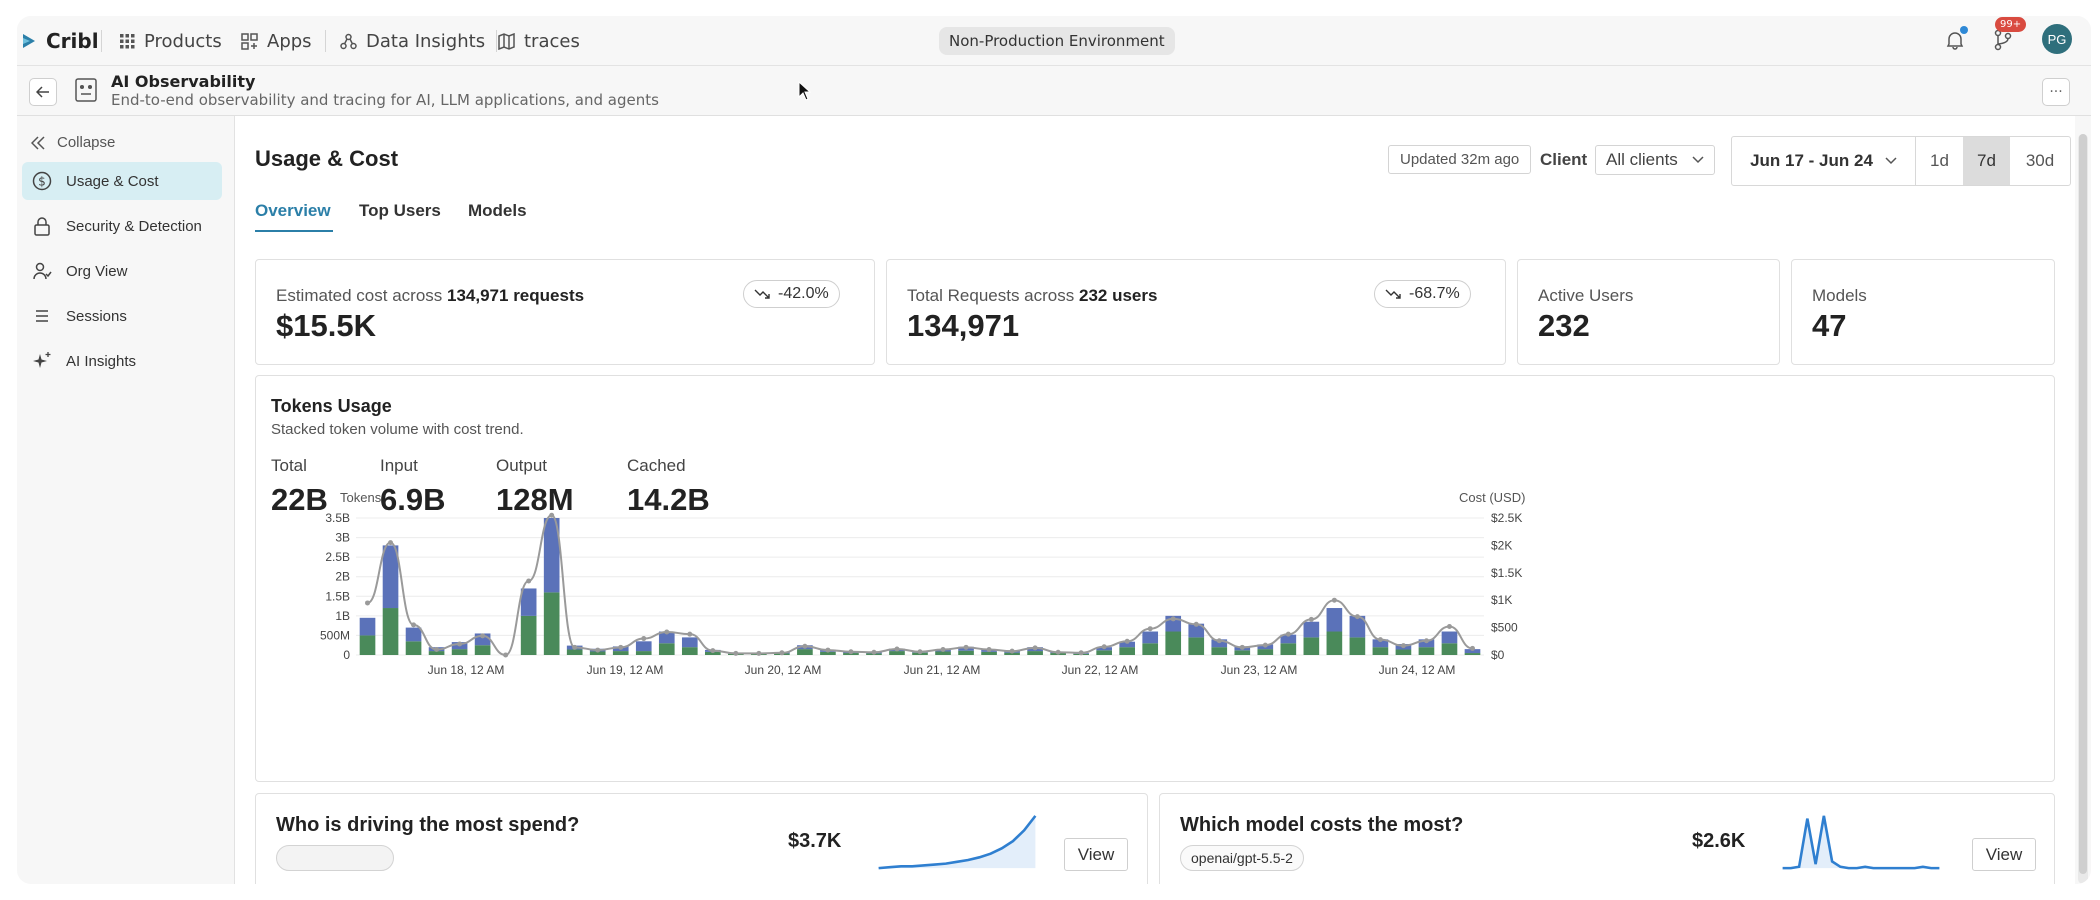 This screenshot has height=900, width=2100. I want to click on y-tick-label: 0, so click(346, 655).